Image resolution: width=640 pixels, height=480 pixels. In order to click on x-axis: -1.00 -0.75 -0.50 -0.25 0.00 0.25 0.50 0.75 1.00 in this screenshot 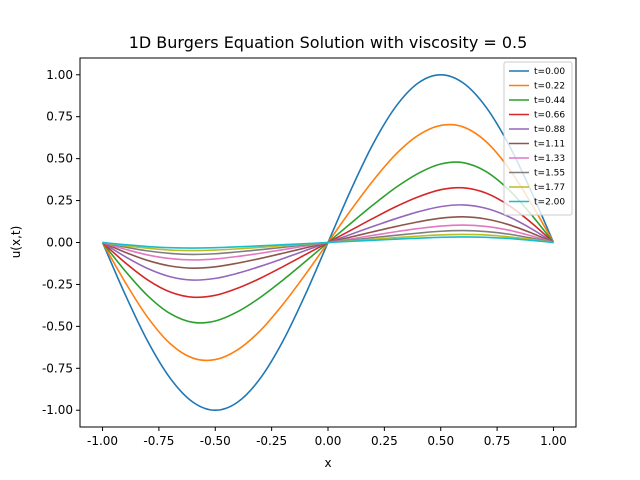, I will do `click(327, 437)`.